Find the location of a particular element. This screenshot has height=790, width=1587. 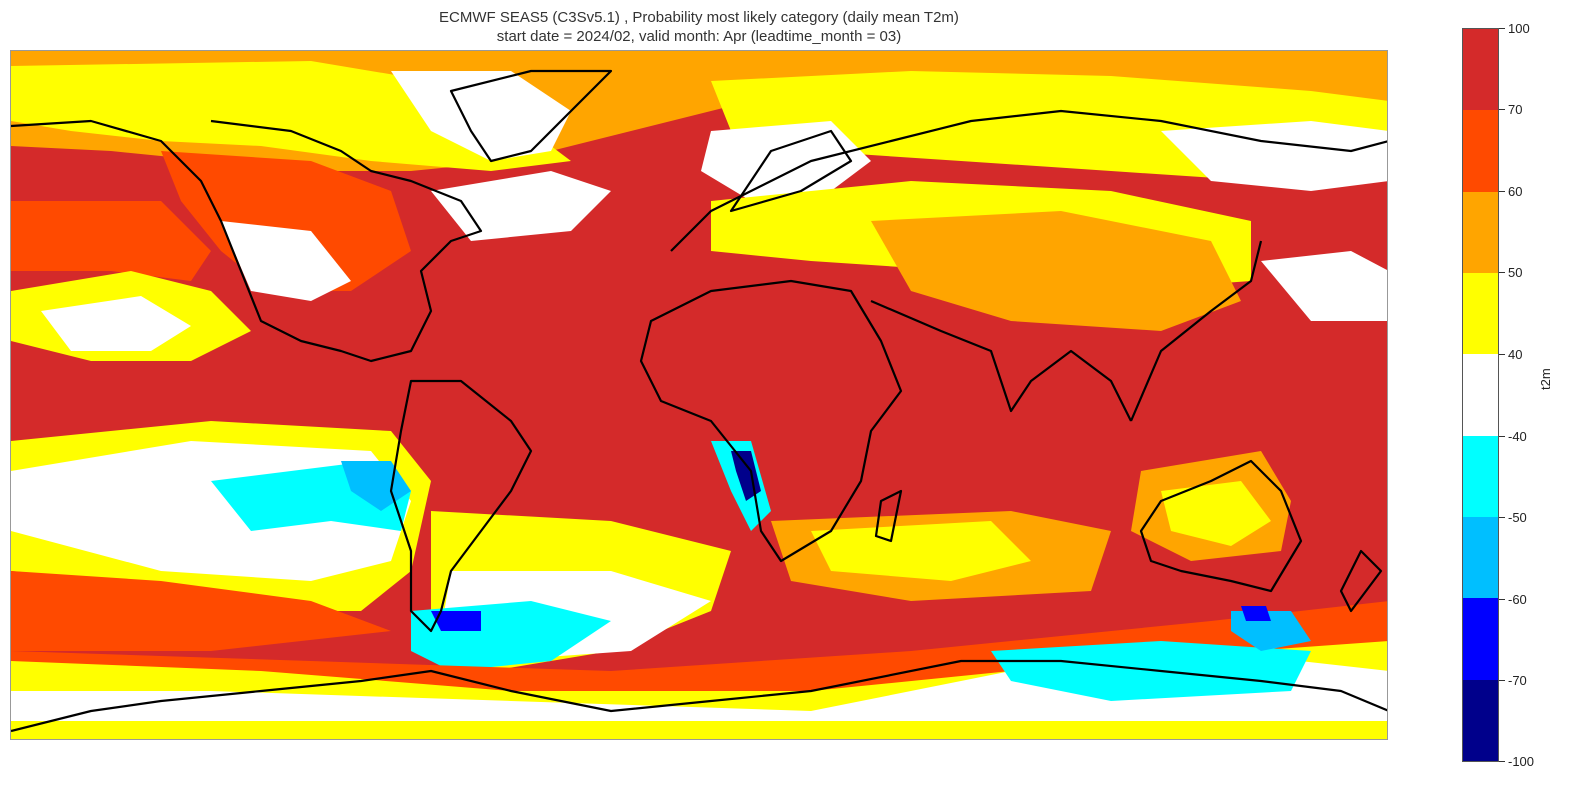

colorbar-tick-label: 40 is located at coordinates (1515, 354).